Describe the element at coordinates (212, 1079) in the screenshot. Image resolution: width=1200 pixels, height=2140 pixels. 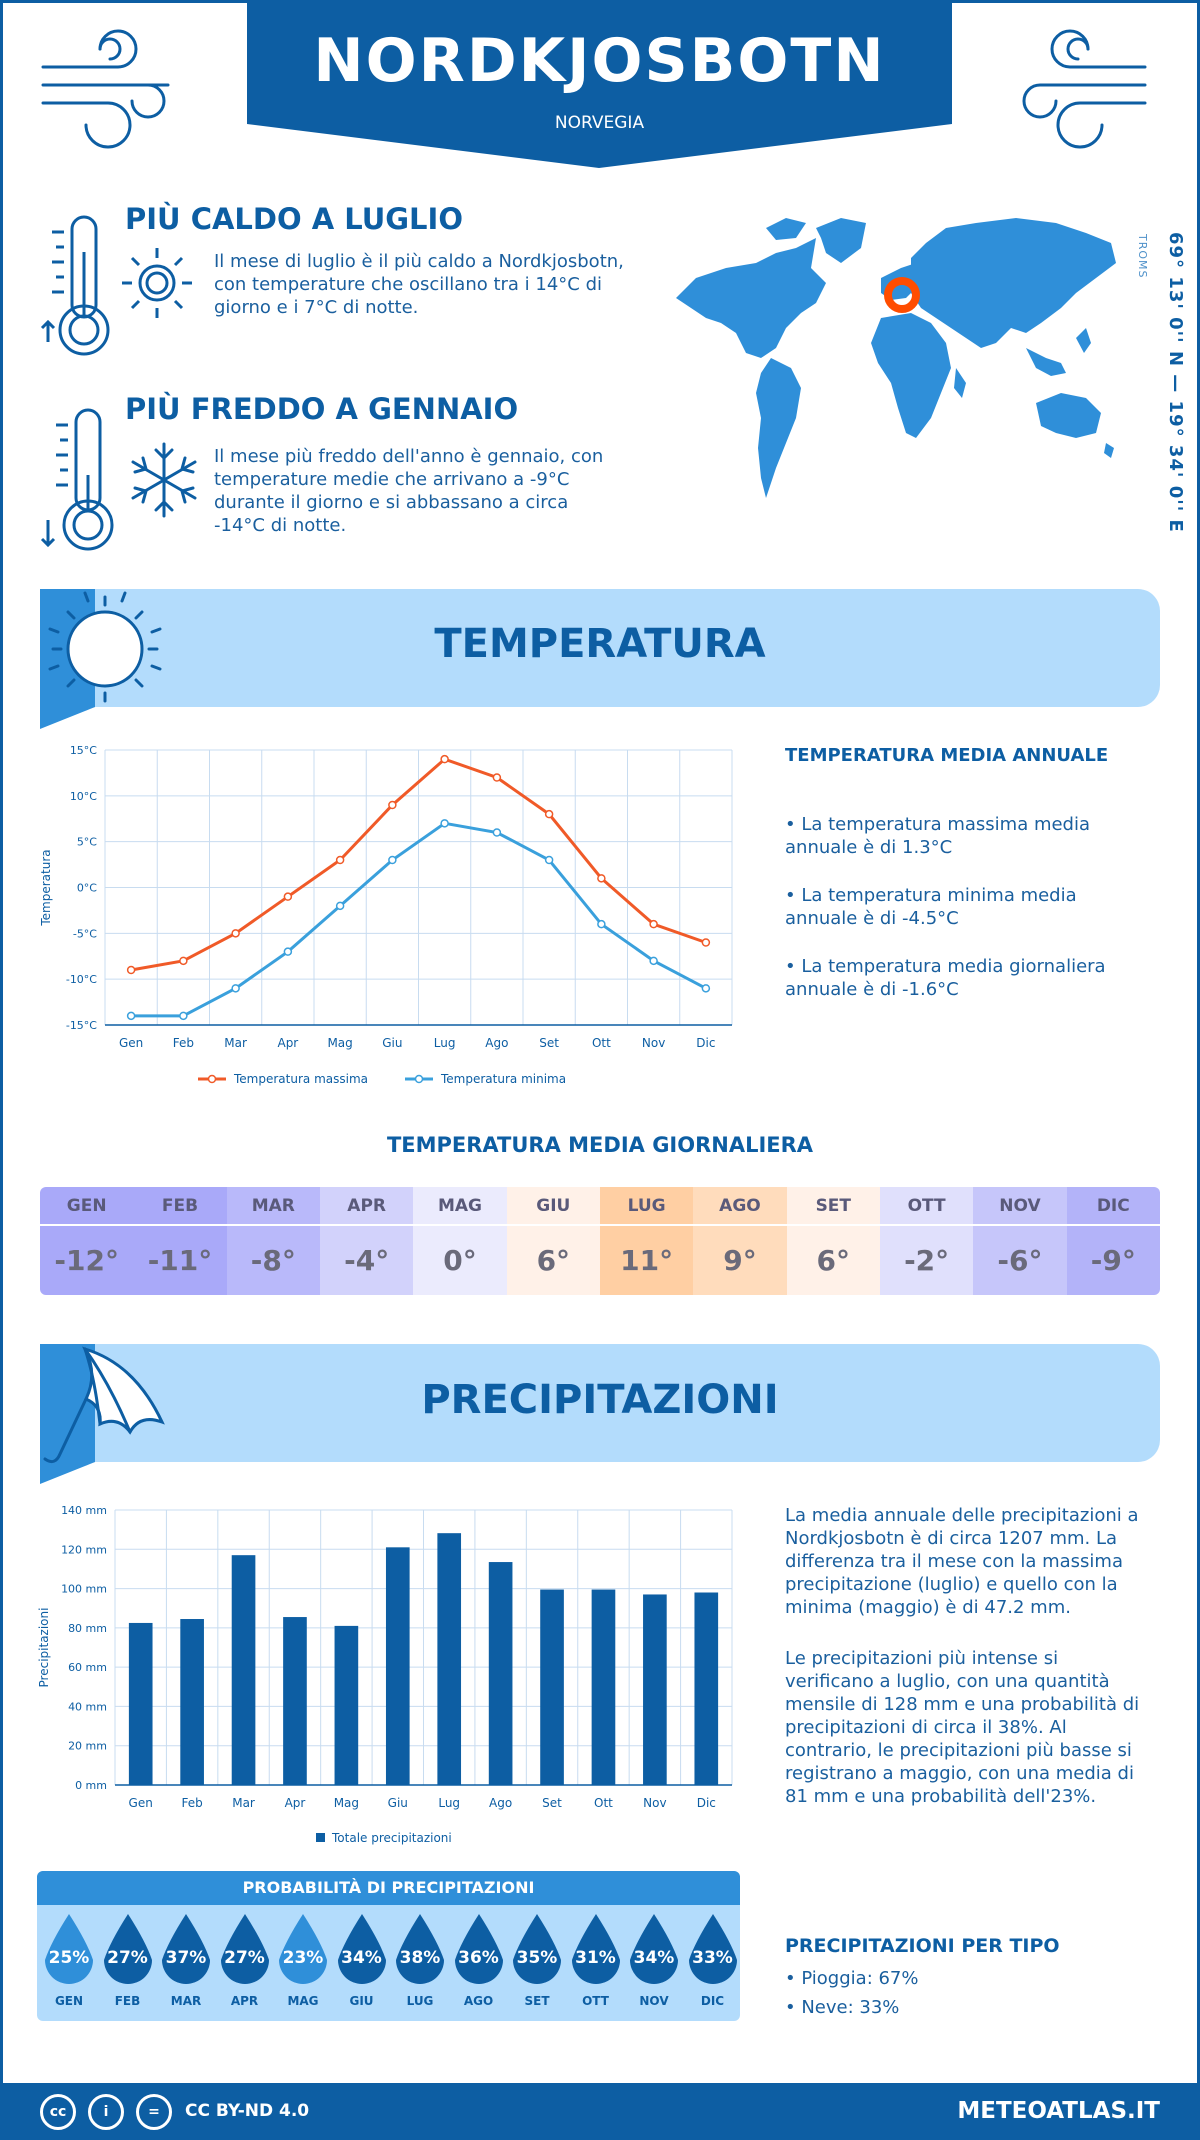
I see `legend-marker` at that location.